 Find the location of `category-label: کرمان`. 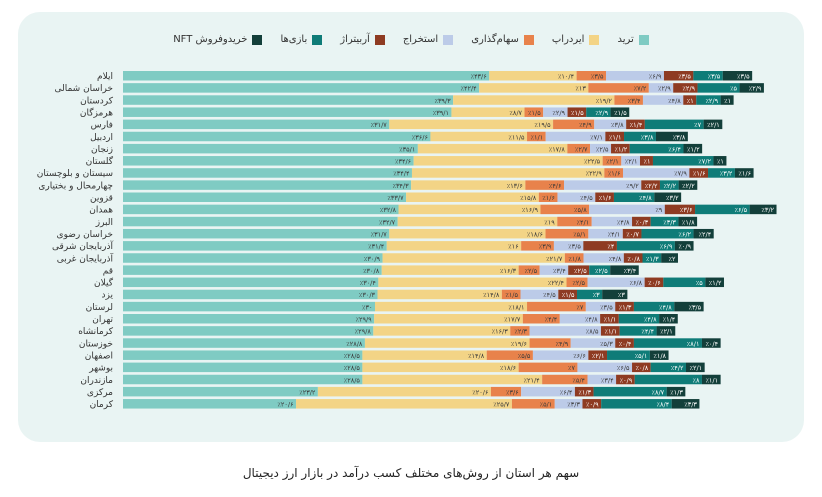

category-label: کرمان is located at coordinates (102, 405).